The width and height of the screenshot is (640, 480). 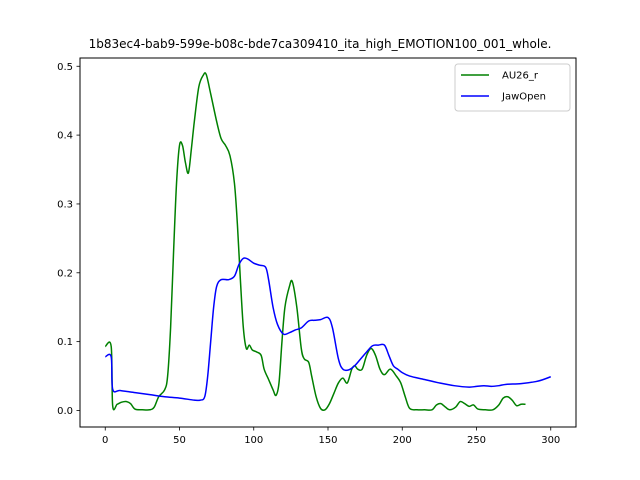 I want to click on x-tick-label: 300, so click(x=550, y=440).